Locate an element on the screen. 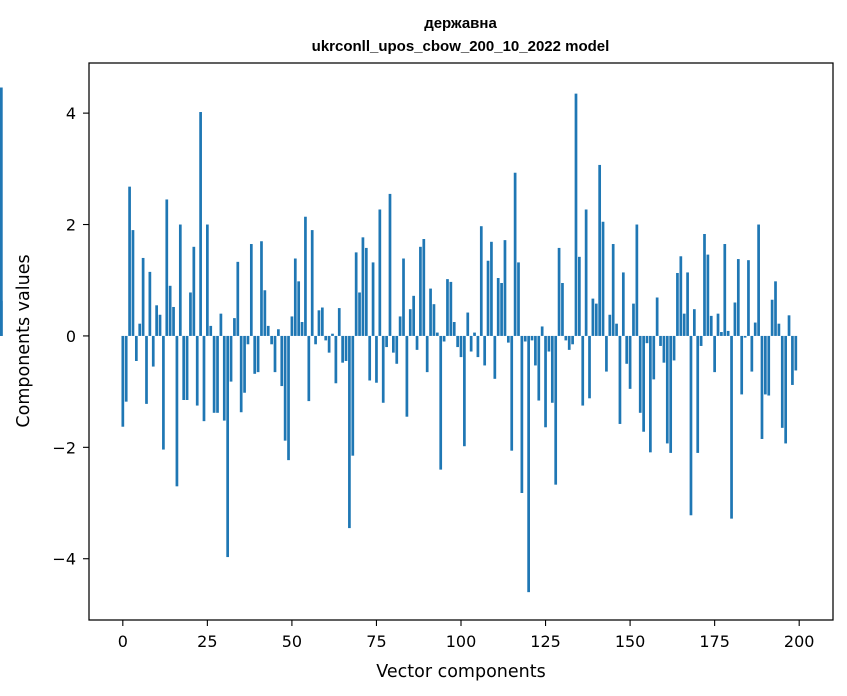 This screenshot has width=847, height=696. y-tick-label: −4 is located at coordinates (64, 559).